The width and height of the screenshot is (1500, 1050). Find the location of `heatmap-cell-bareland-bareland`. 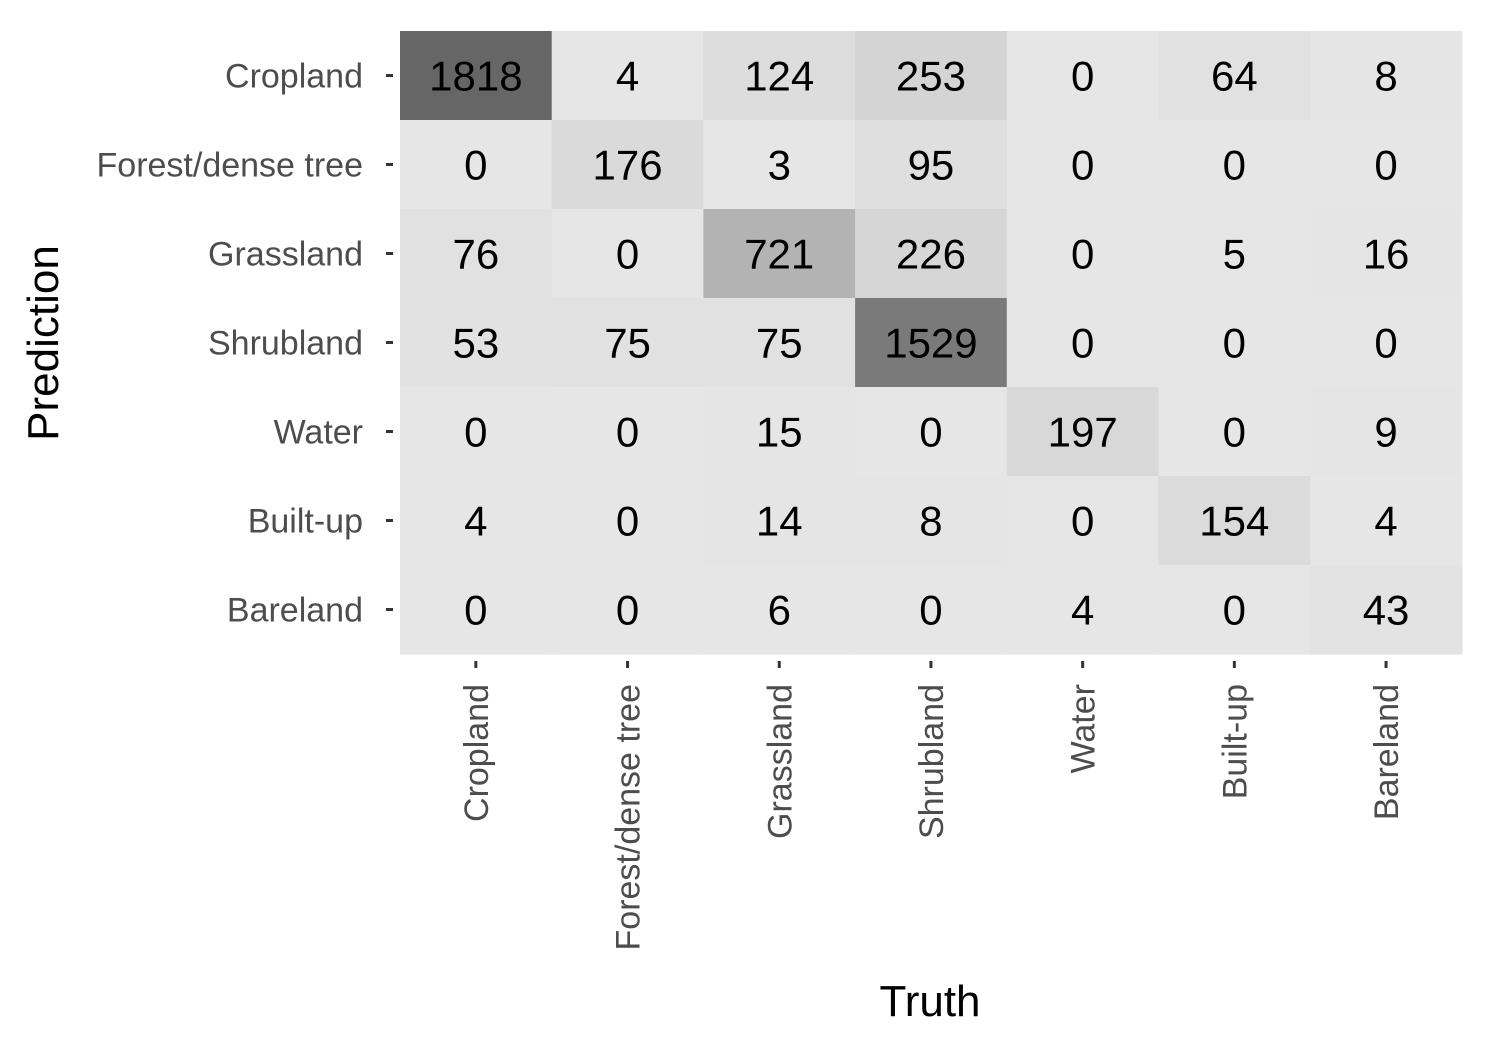

heatmap-cell-bareland-bareland is located at coordinates (1386, 610).